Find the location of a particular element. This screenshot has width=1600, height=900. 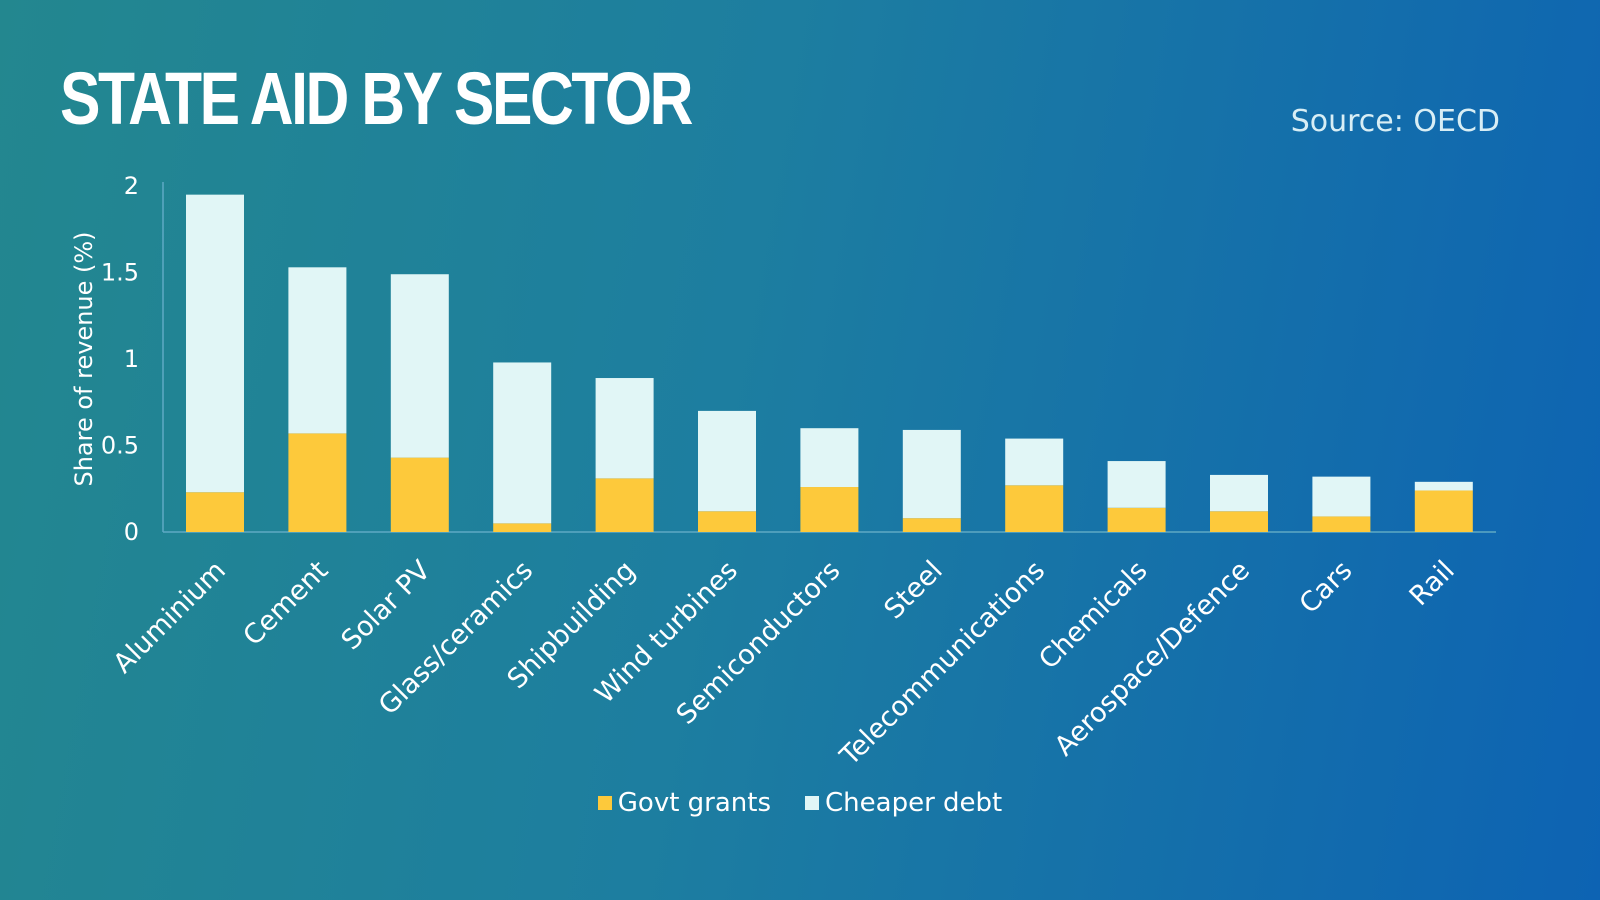

x-tick-label: Rail is located at coordinates (1432, 583).